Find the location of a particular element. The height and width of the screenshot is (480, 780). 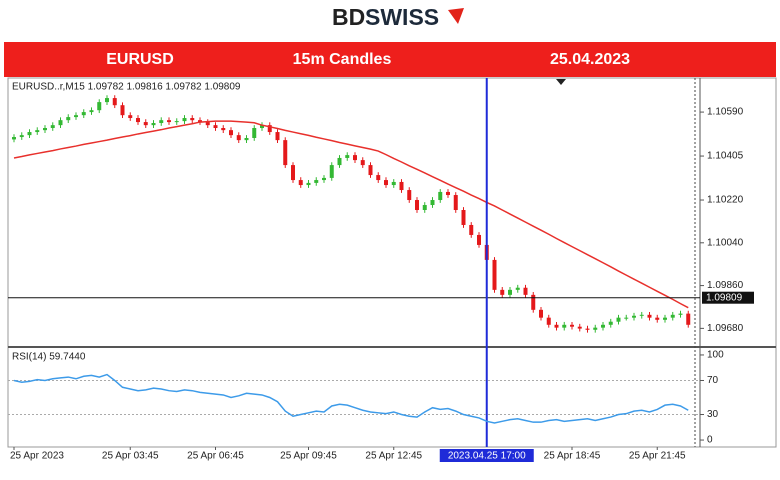

crosshair-tag is located at coordinates (486, 455).